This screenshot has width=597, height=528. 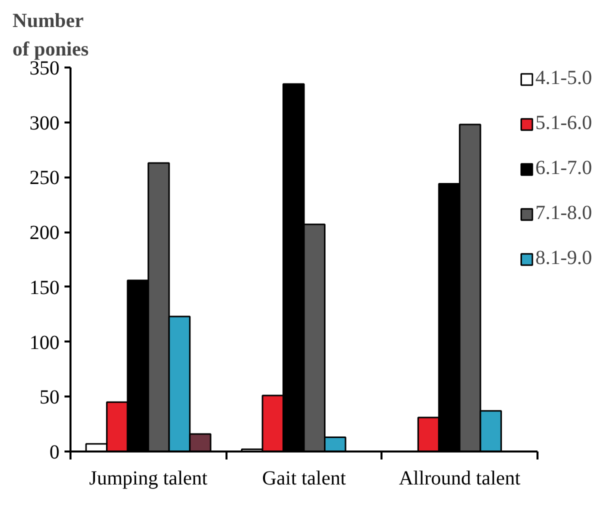 What do you see at coordinates (45, 123) in the screenshot?
I see `y-tick-label: 300` at bounding box center [45, 123].